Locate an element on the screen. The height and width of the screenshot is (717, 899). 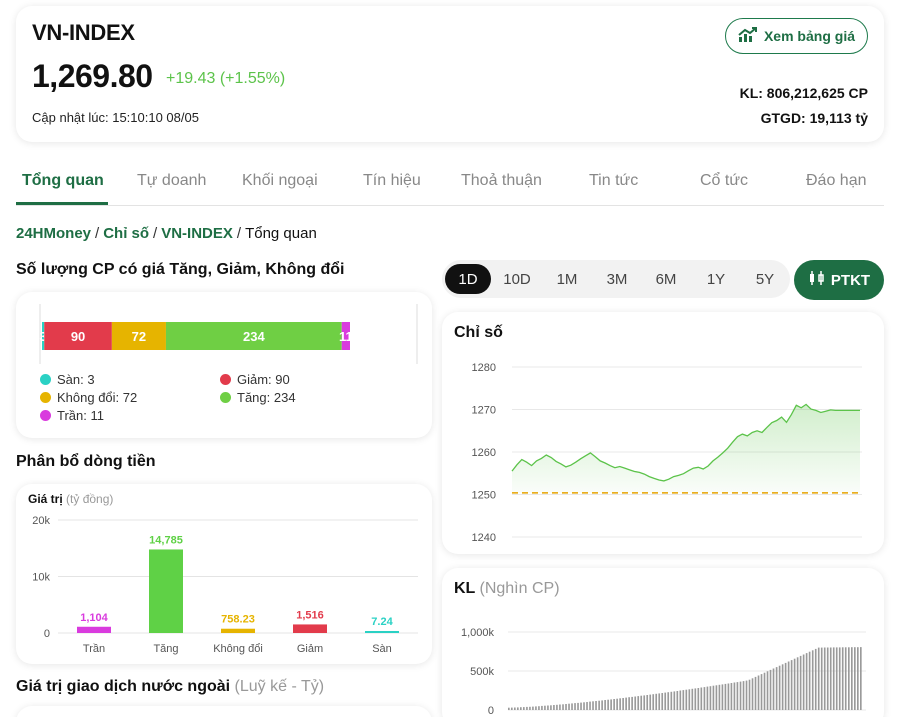
tab-news: Tin tức is located at coordinates (614, 180).